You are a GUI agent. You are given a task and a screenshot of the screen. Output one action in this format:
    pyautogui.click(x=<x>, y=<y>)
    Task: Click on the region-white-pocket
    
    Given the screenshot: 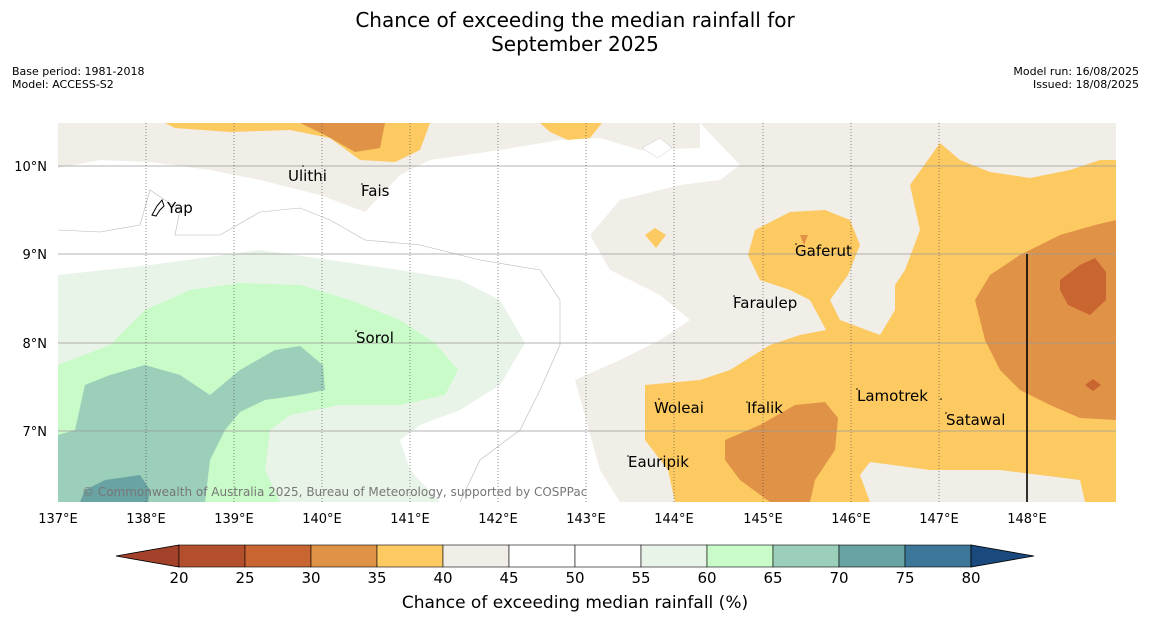 What is the action you would take?
    pyautogui.click(x=657, y=148)
    